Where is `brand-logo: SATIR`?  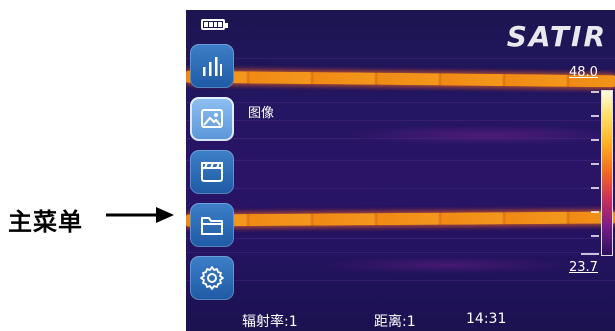
brand-logo: SATIR is located at coordinates (556, 36).